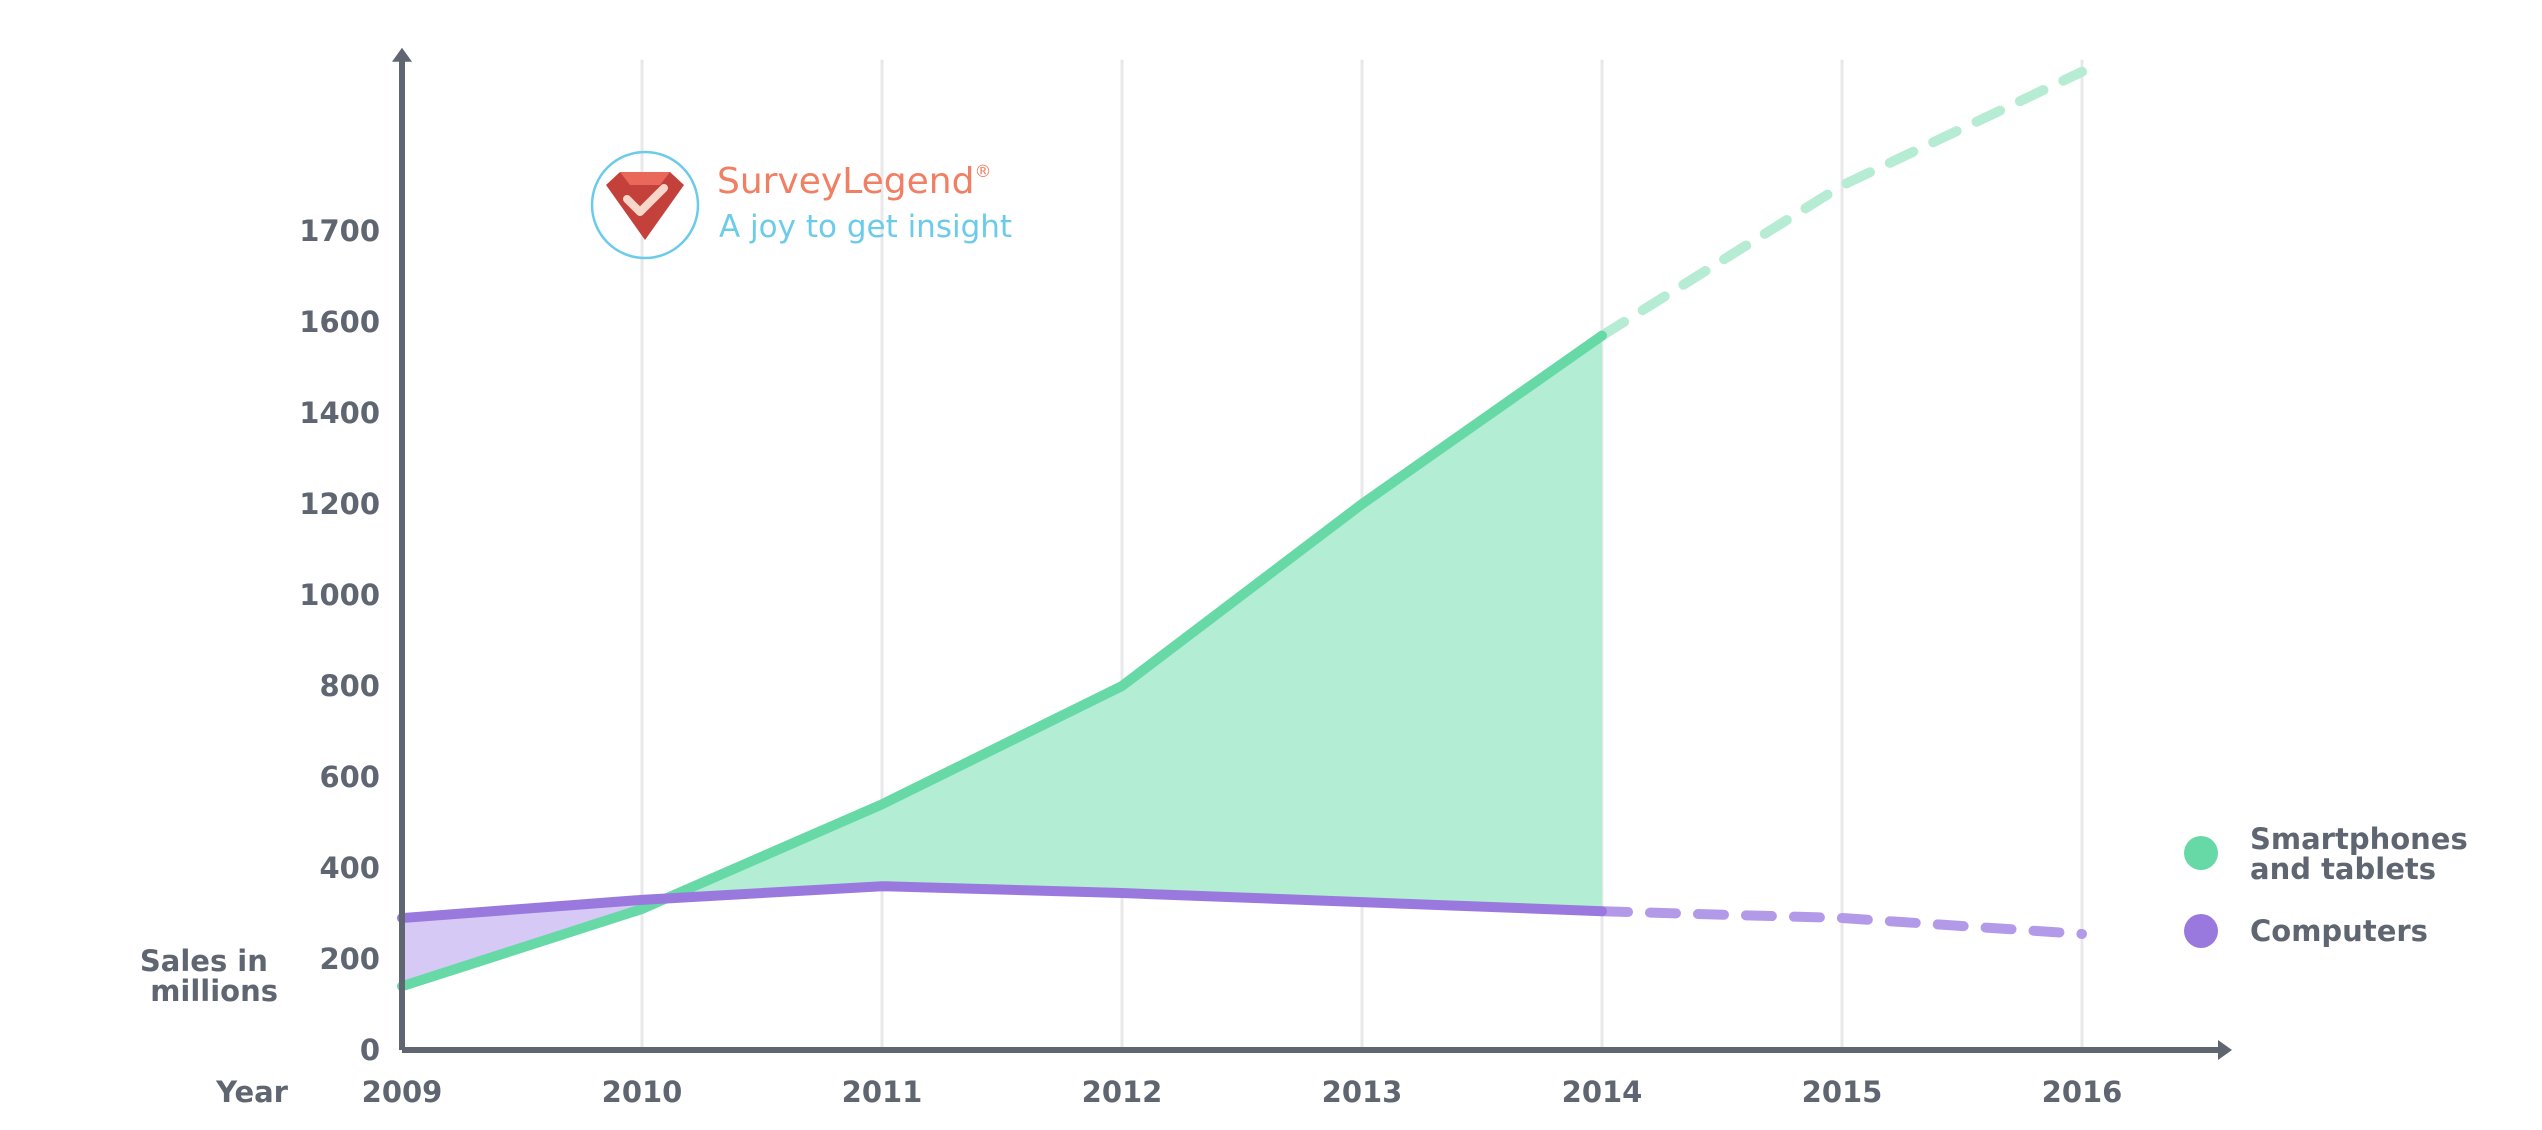 Image resolution: width=2542 pixels, height=1130 pixels. Describe the element at coordinates (2225, 1050) in the screenshot. I see `x-axis-arrow-icon` at that location.